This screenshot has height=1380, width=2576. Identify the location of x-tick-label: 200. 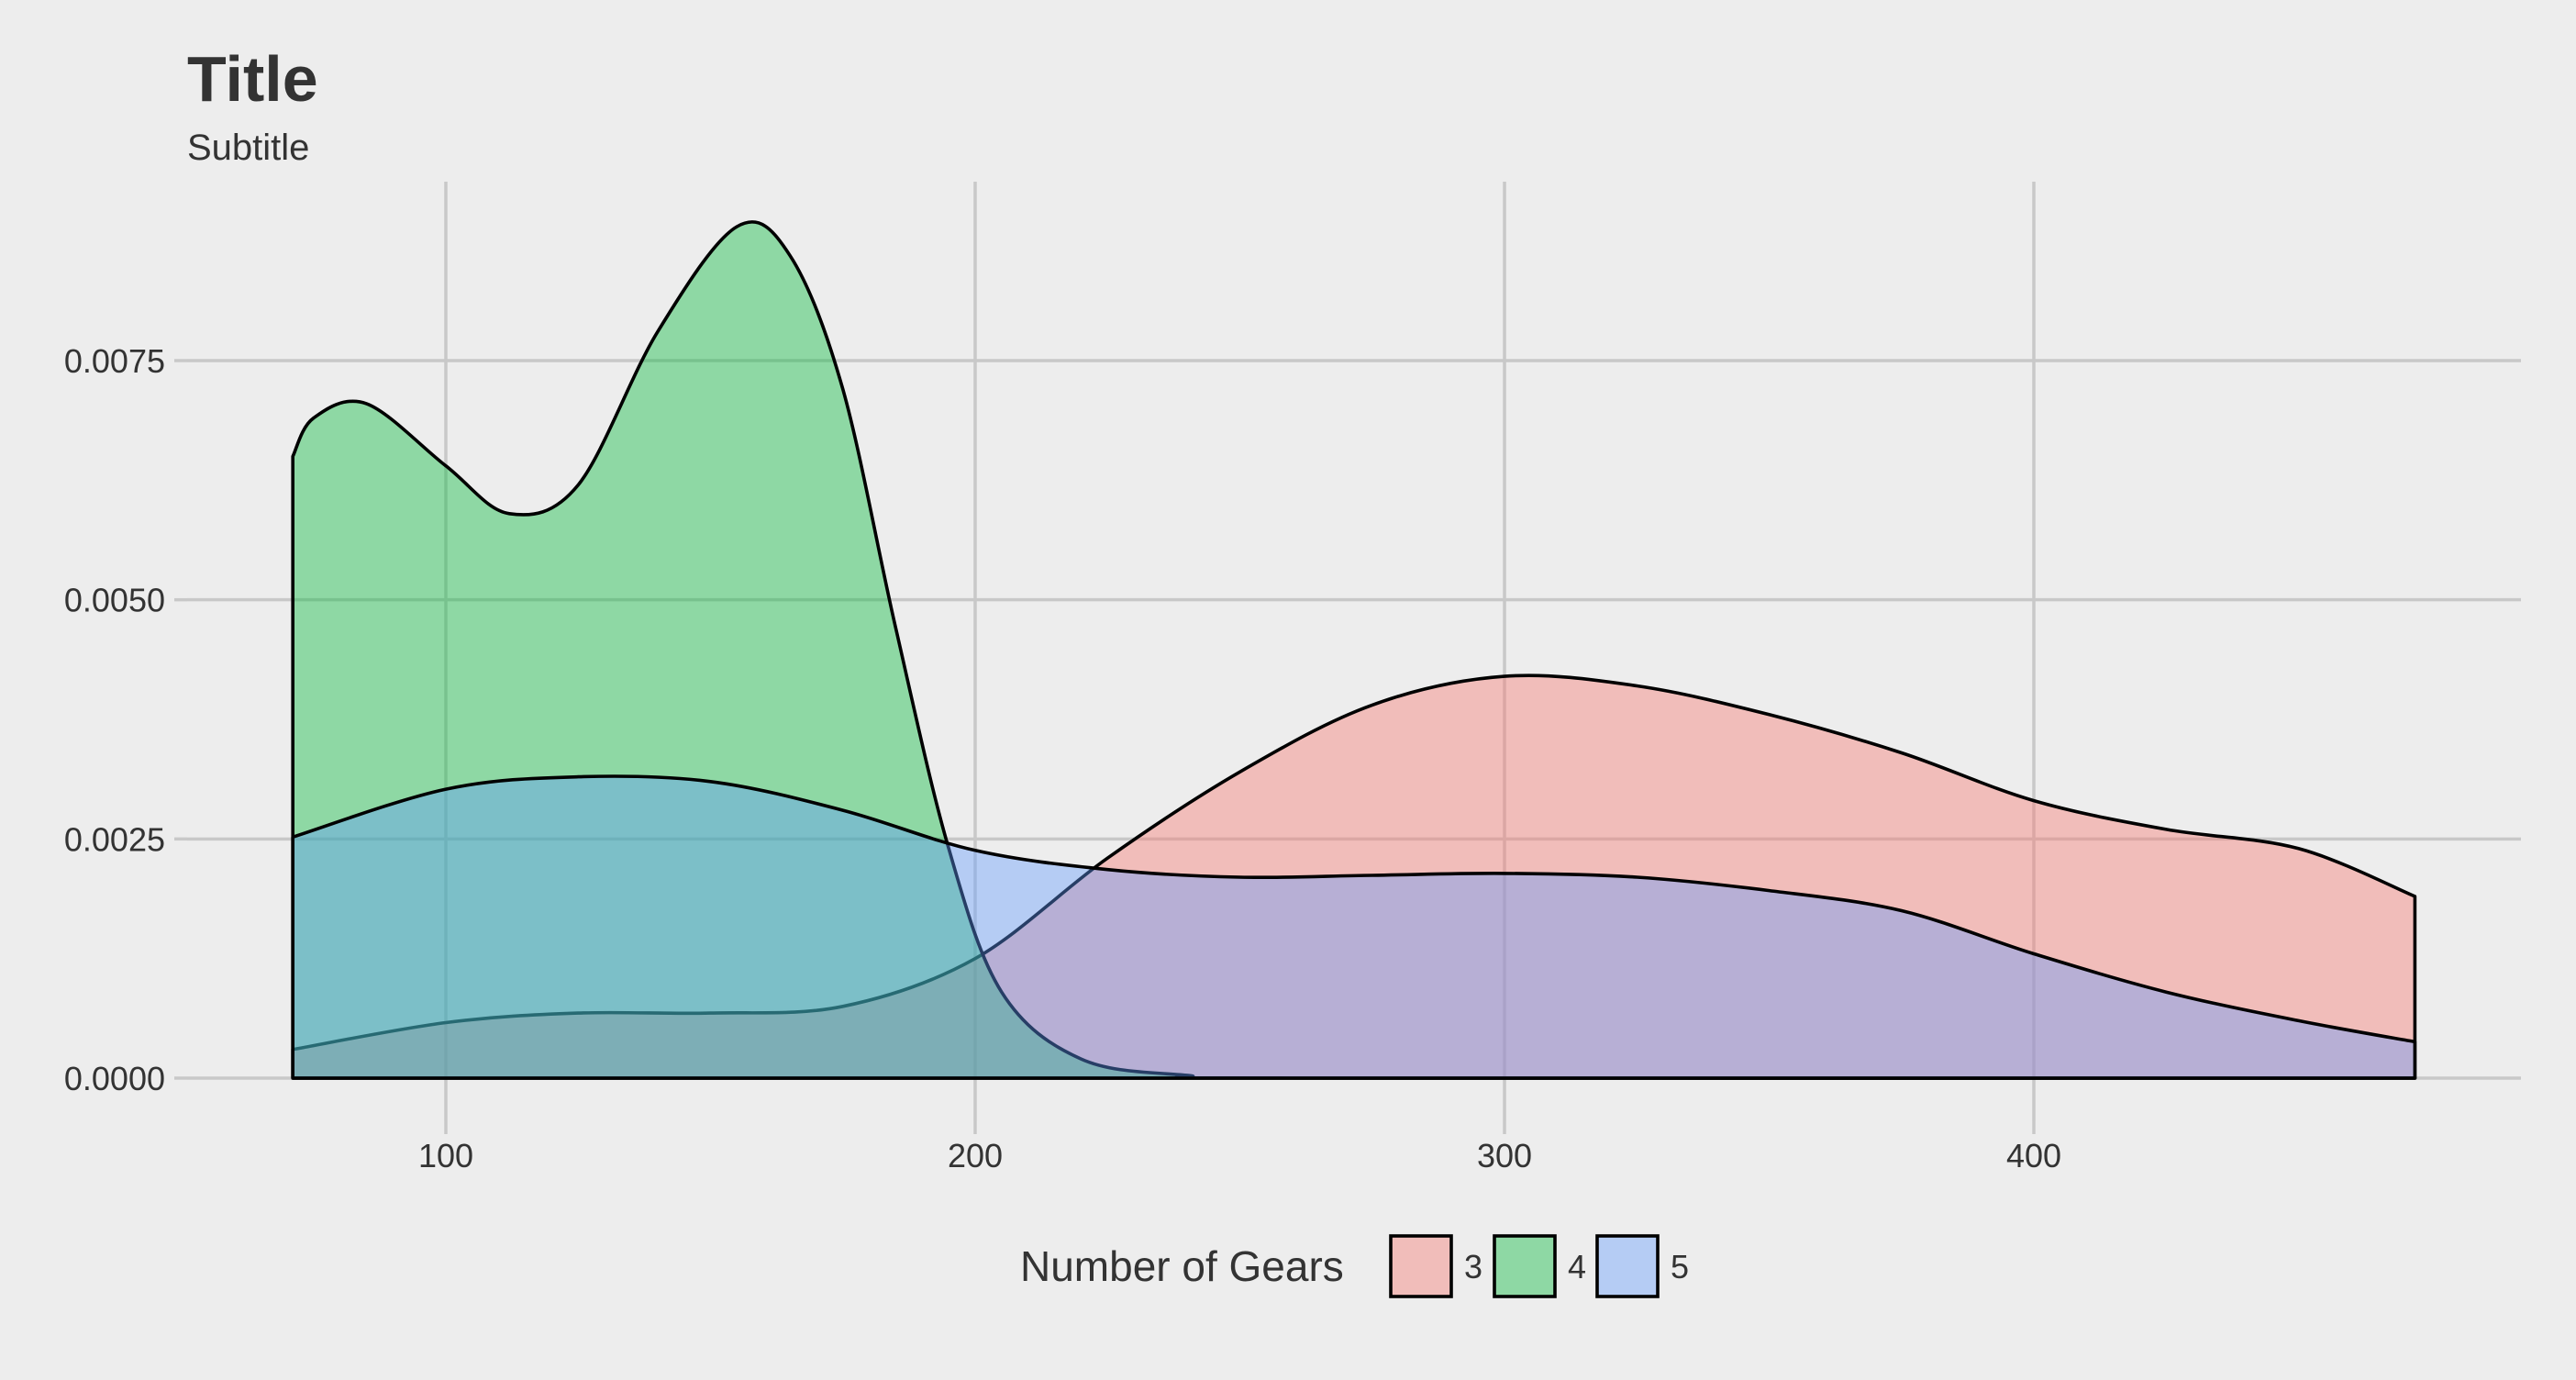
(975, 1155).